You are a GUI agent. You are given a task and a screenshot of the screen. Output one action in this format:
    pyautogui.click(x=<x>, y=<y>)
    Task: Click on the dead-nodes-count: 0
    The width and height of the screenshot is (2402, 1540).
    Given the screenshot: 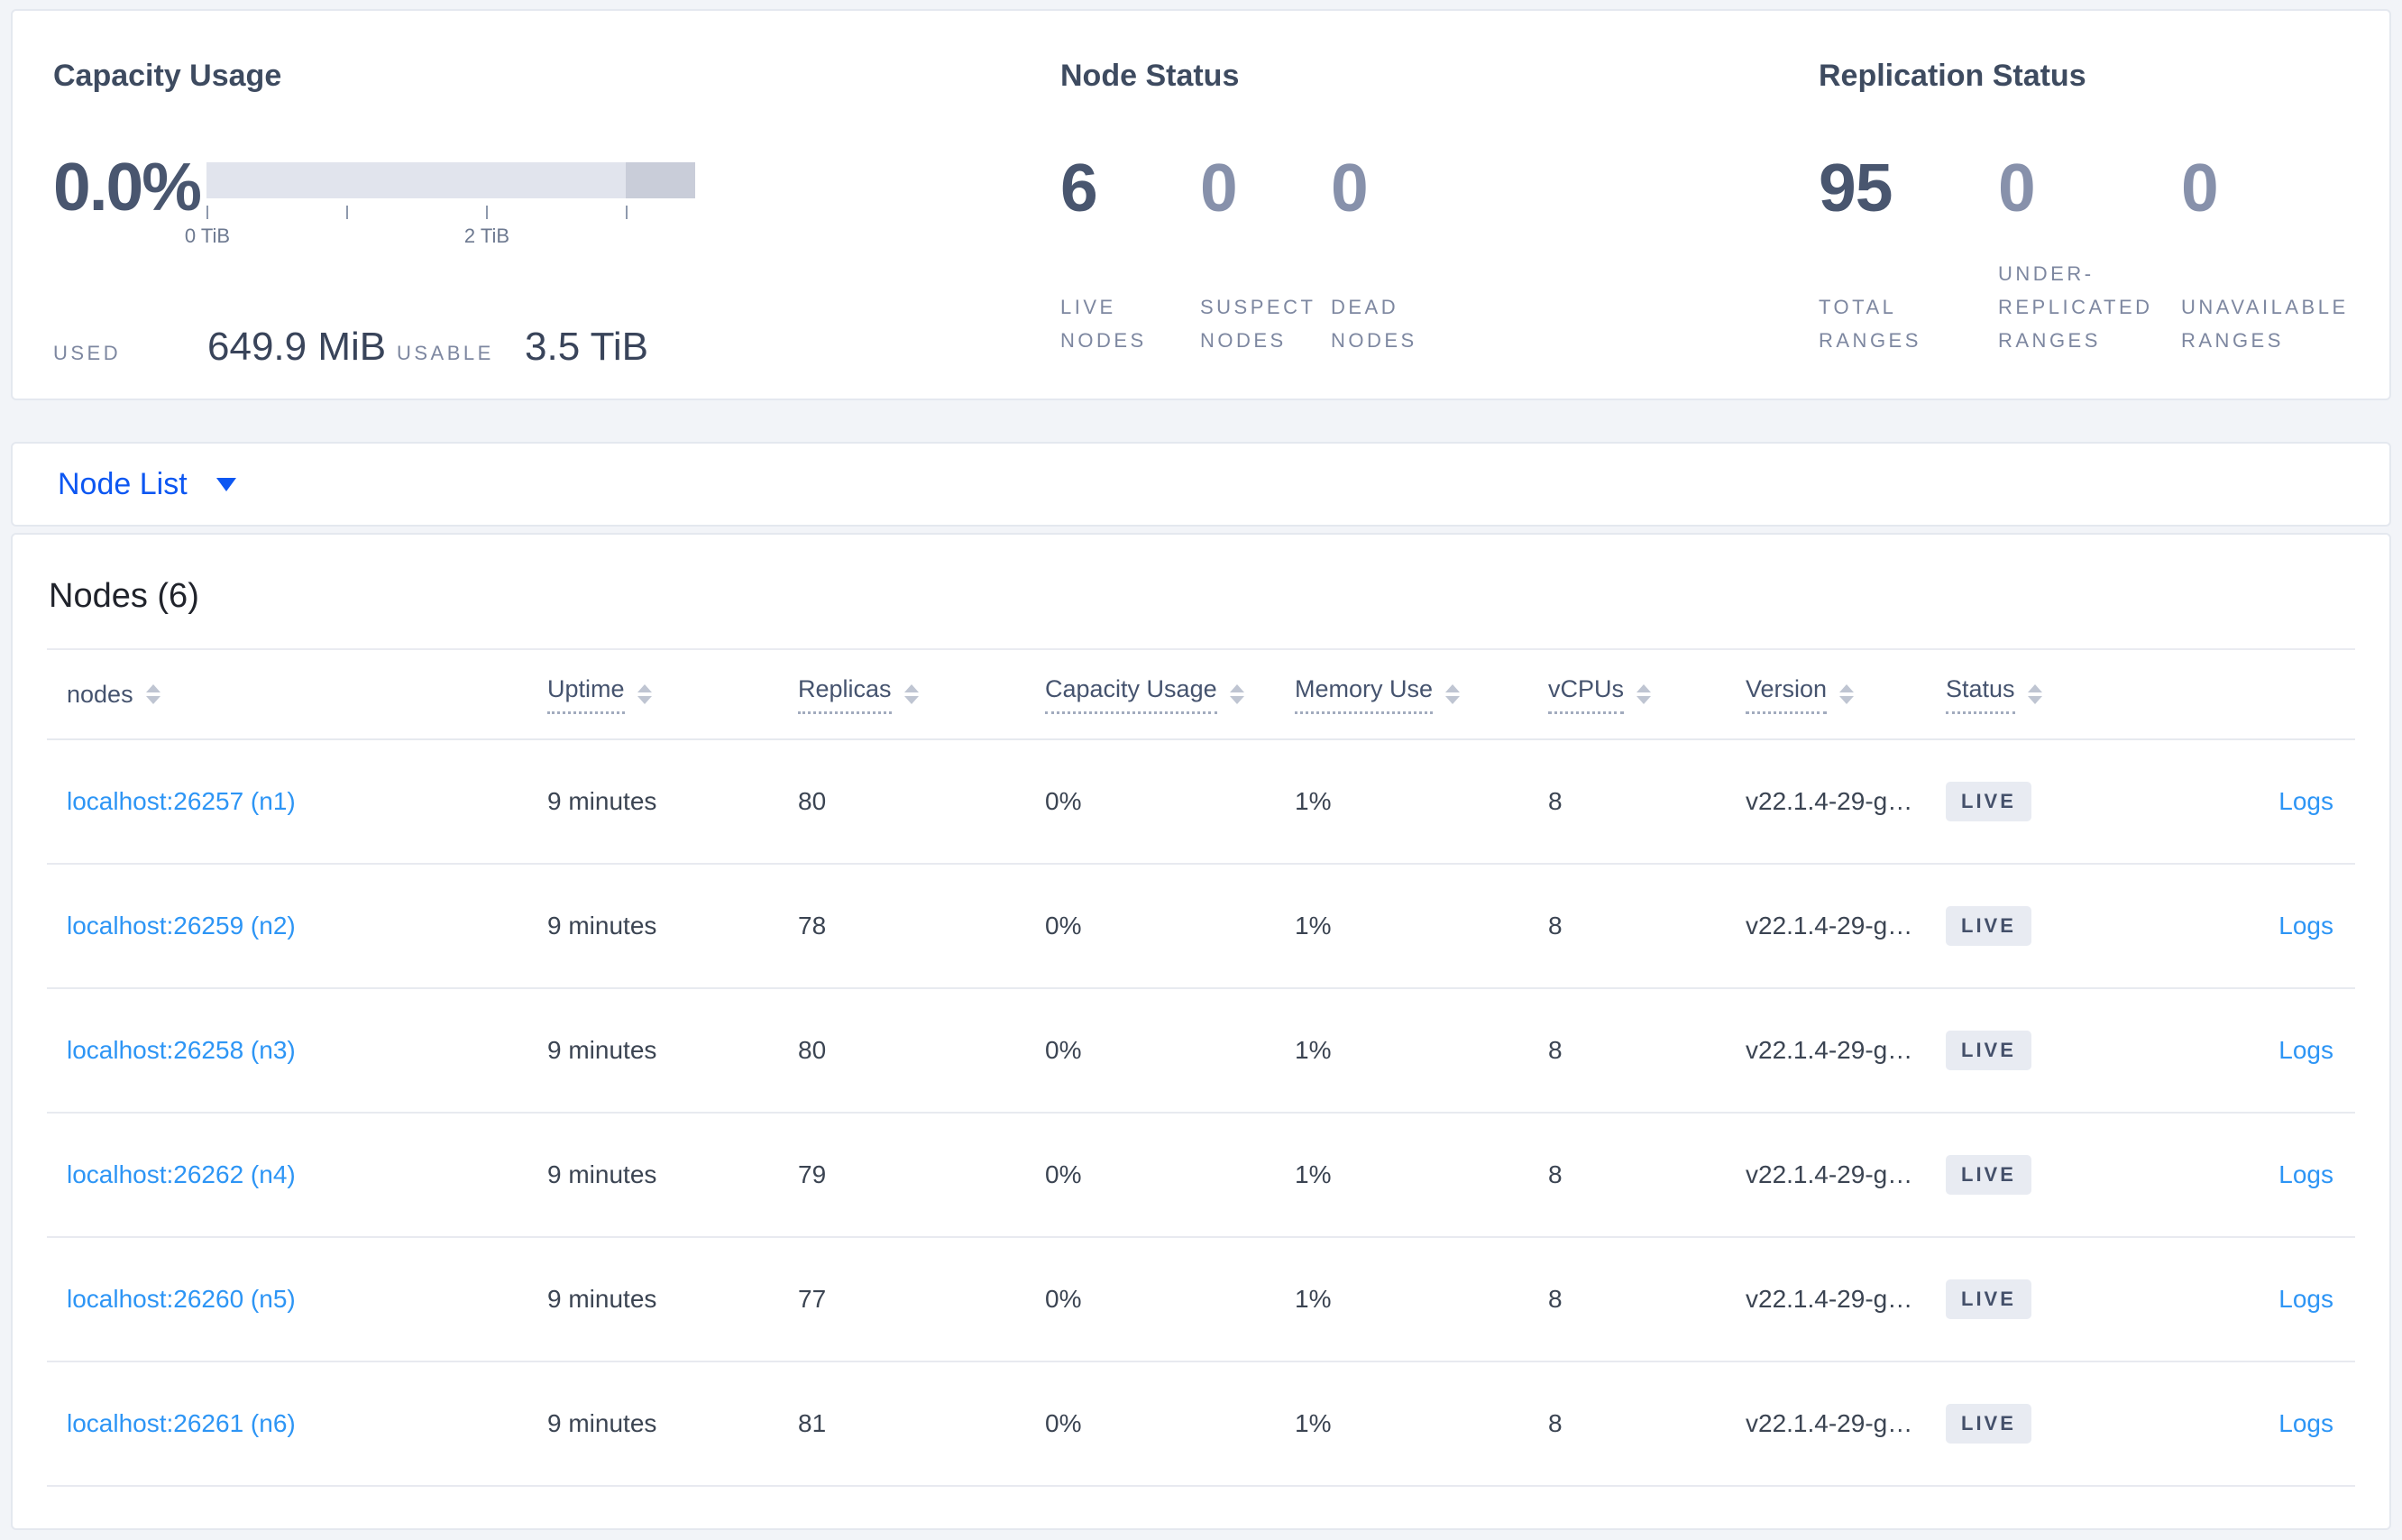 What is the action you would take?
    pyautogui.click(x=1350, y=187)
    